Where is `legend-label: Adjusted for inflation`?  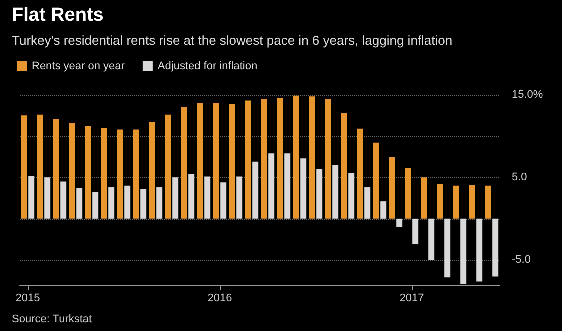
legend-label: Adjusted for inflation is located at coordinates (208, 66).